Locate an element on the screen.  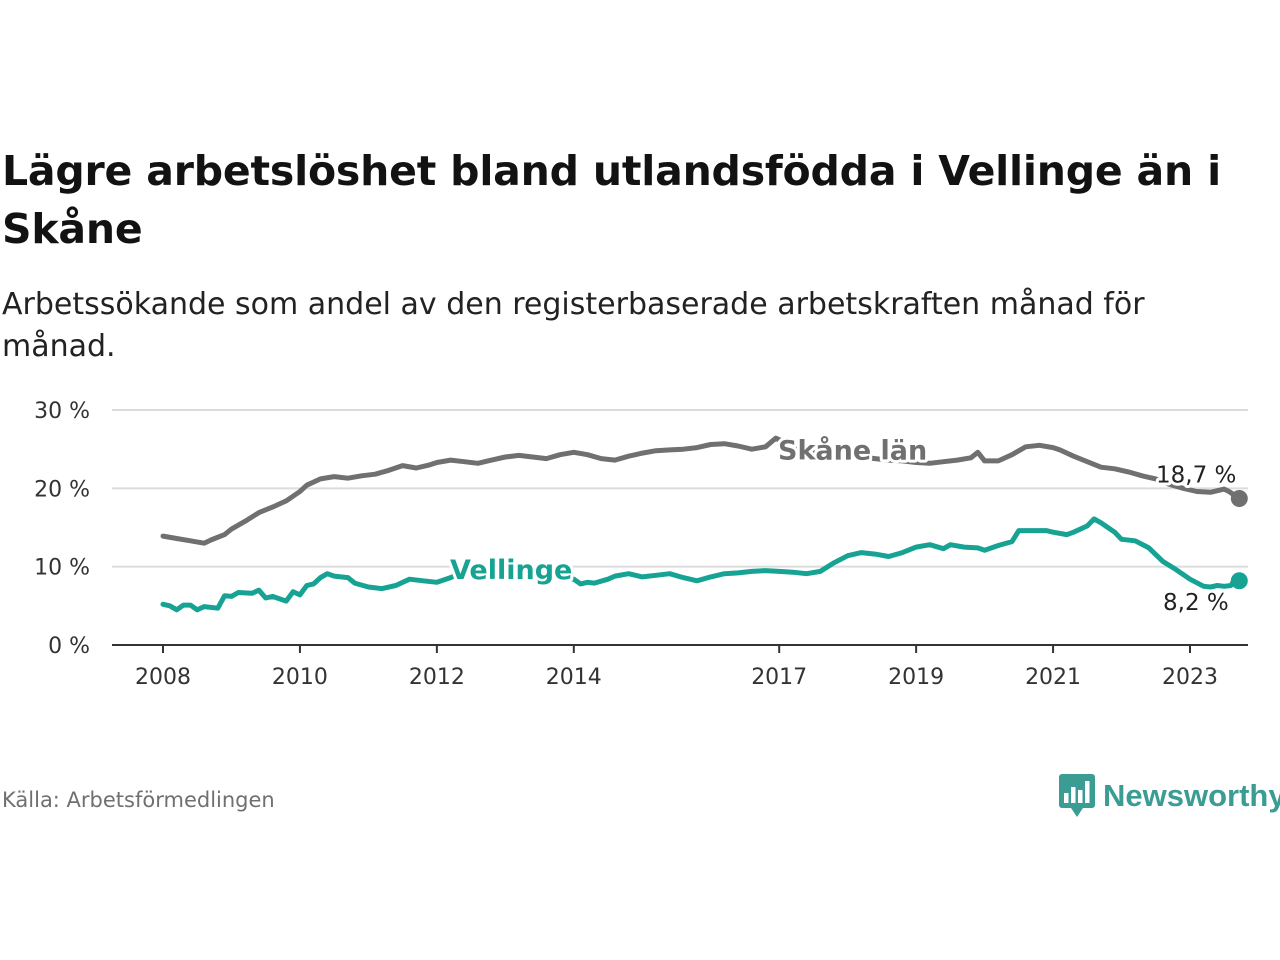
newsworthy-logo: Newsworthy is located at coordinates (1169, 796).